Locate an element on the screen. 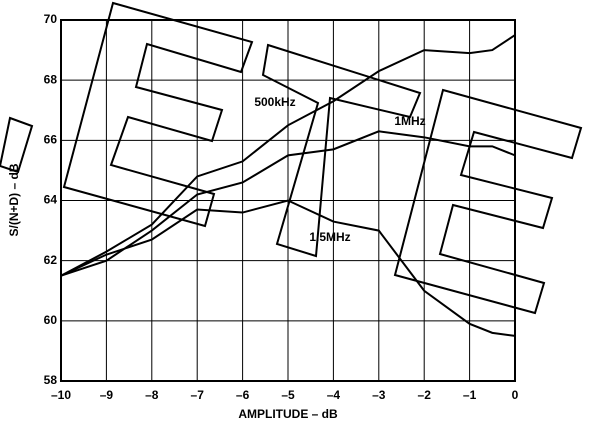 The image size is (592, 427). x-tick-label: 0 is located at coordinates (515, 395).